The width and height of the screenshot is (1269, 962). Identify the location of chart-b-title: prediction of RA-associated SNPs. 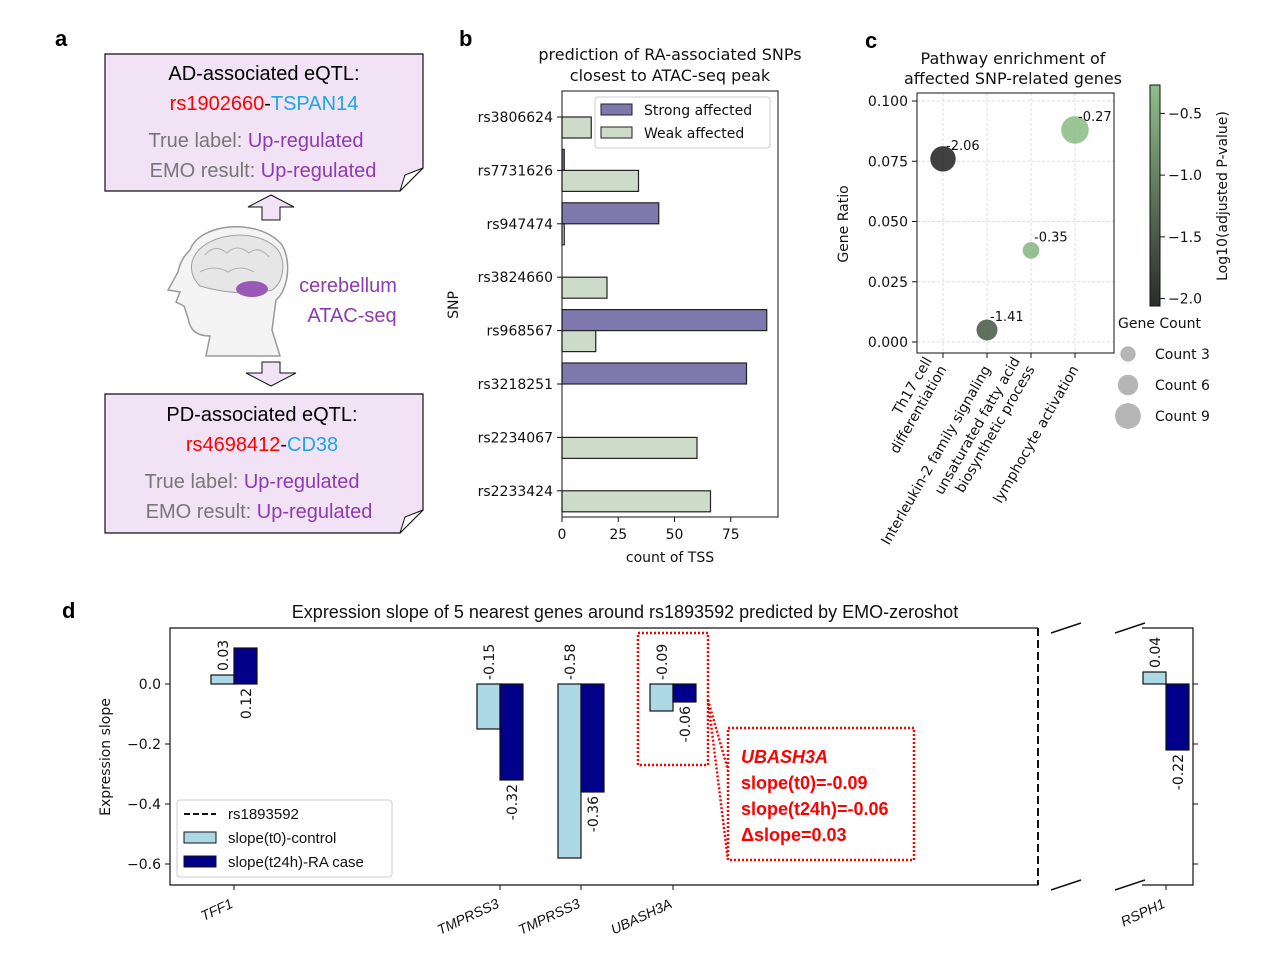
(669, 54).